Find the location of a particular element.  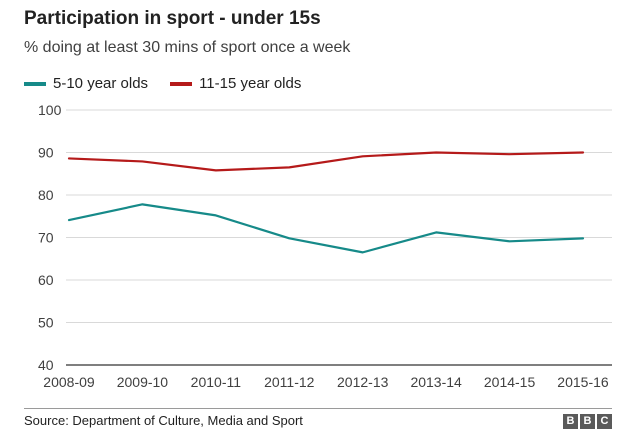

y-tick-label: 40 is located at coordinates (46, 365).